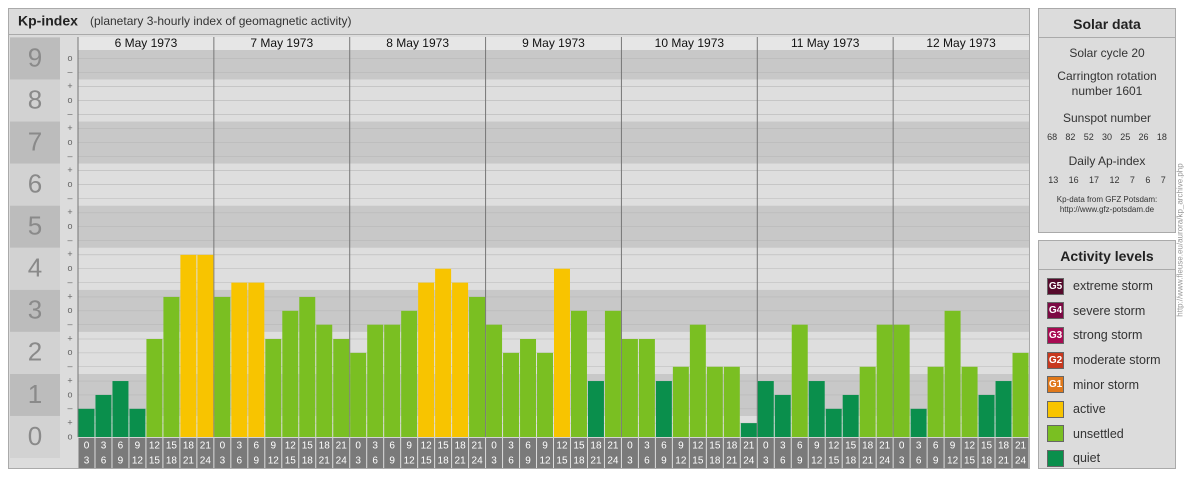 This screenshot has height=480, width=1184. Describe the element at coordinates (1107, 53) in the screenshot. I see `solar-cycle: Solar cycle 20` at that location.